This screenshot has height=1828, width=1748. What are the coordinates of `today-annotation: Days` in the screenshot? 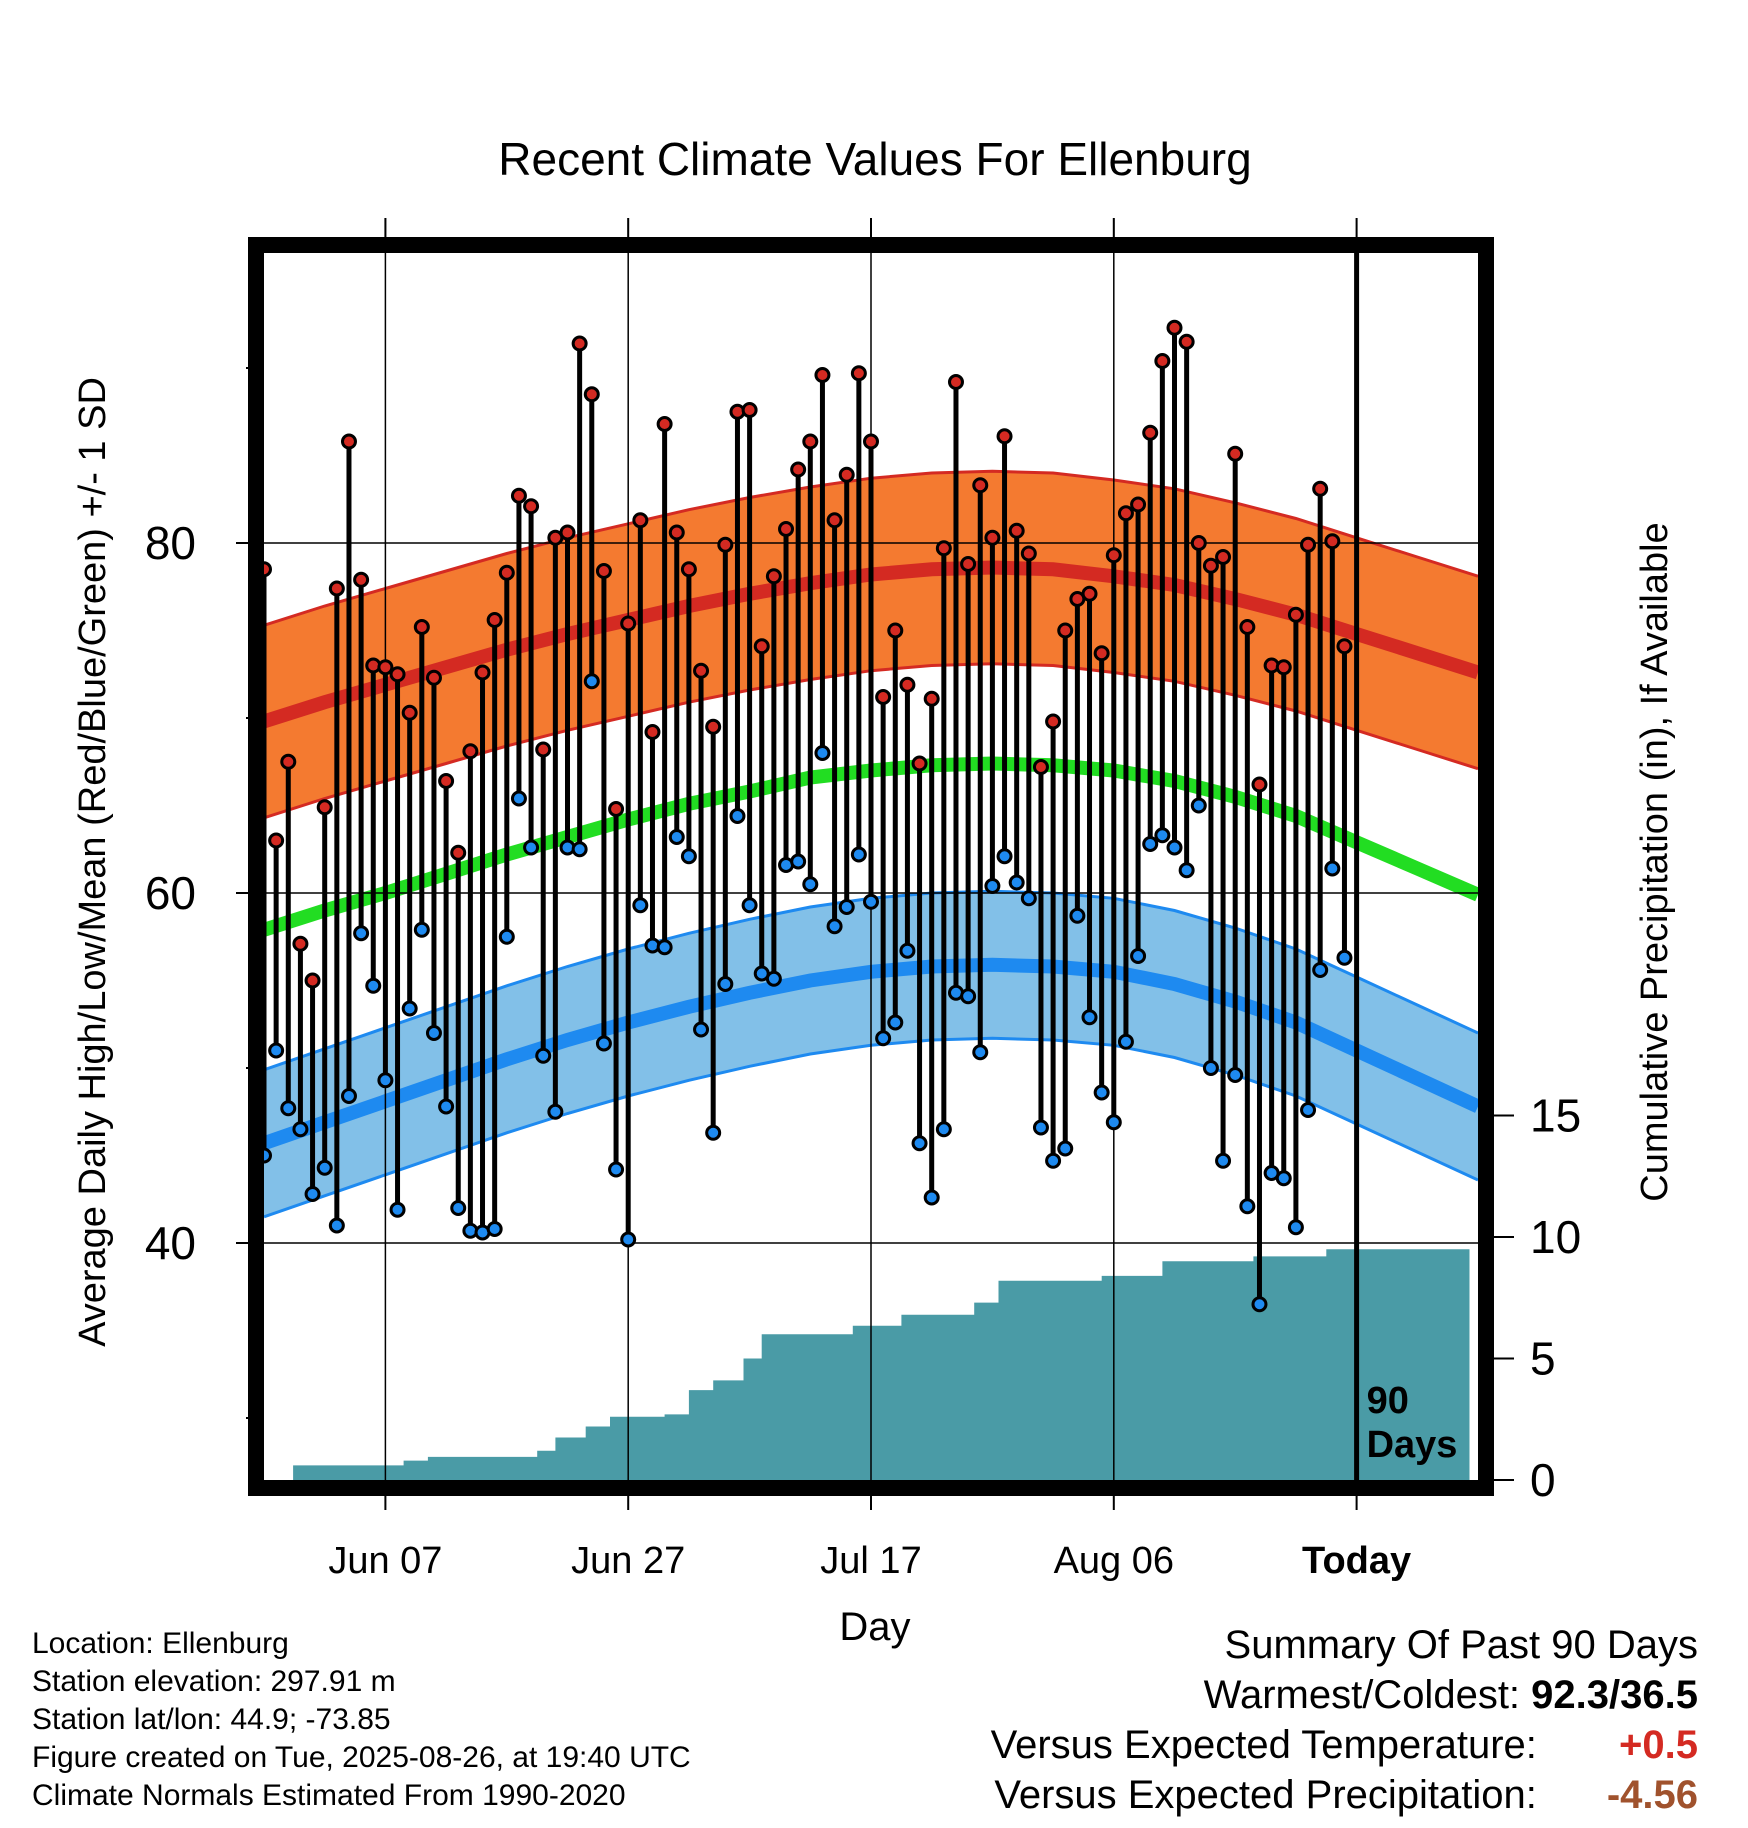 It's located at (1412, 1445).